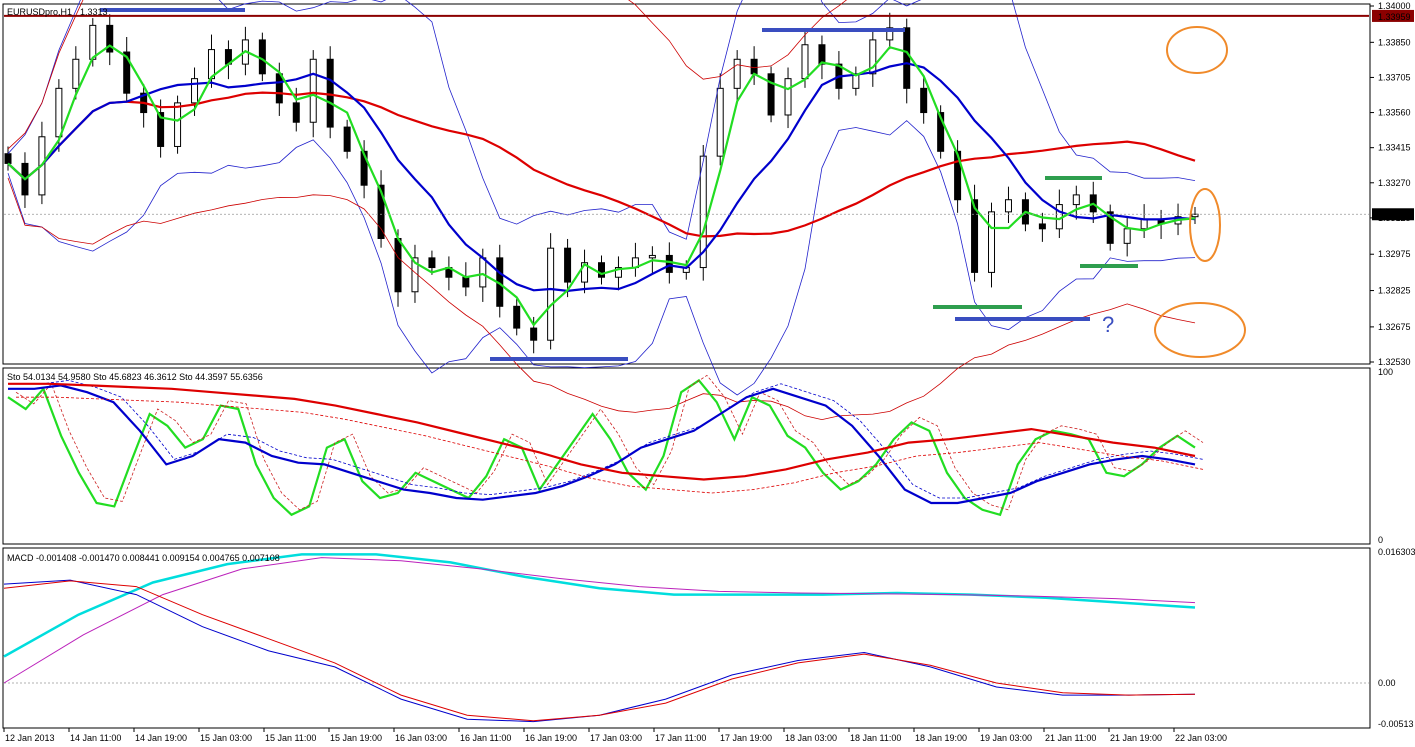 This screenshot has width=1415, height=747. Describe the element at coordinates (1380, 540) in the screenshot. I see `stochastic-tick-label: 0` at that location.